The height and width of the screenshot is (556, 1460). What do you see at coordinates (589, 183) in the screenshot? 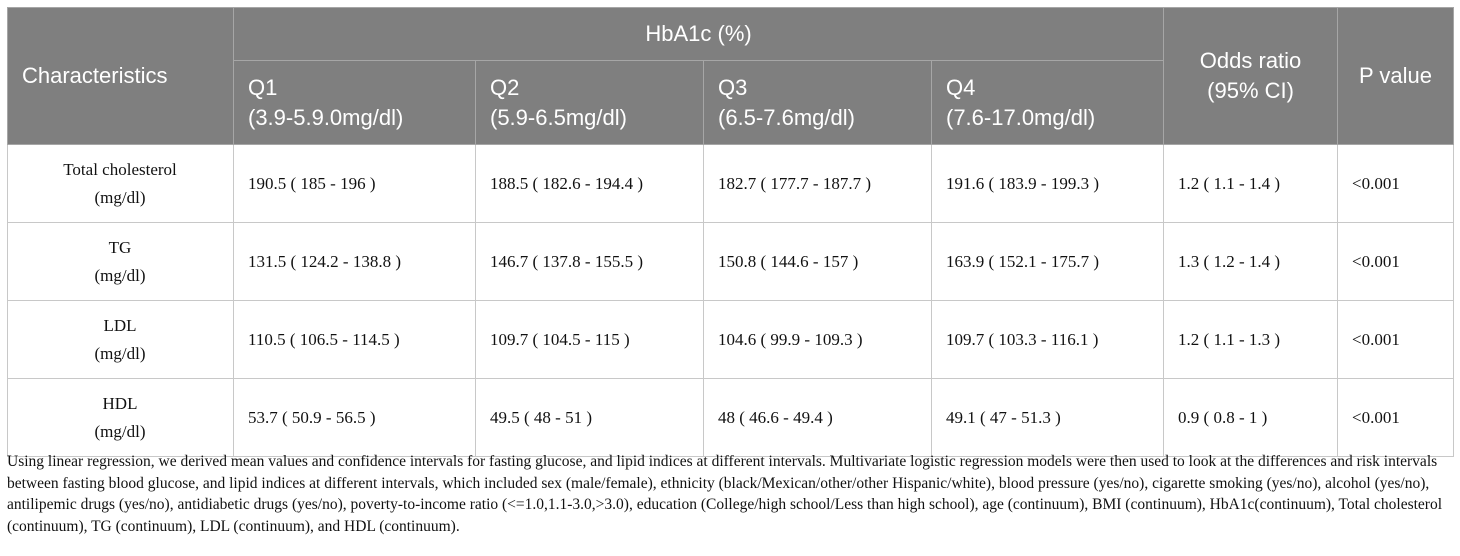
I see `cell-q2: 188.5 ( 182.6 - 194.4 )` at bounding box center [589, 183].